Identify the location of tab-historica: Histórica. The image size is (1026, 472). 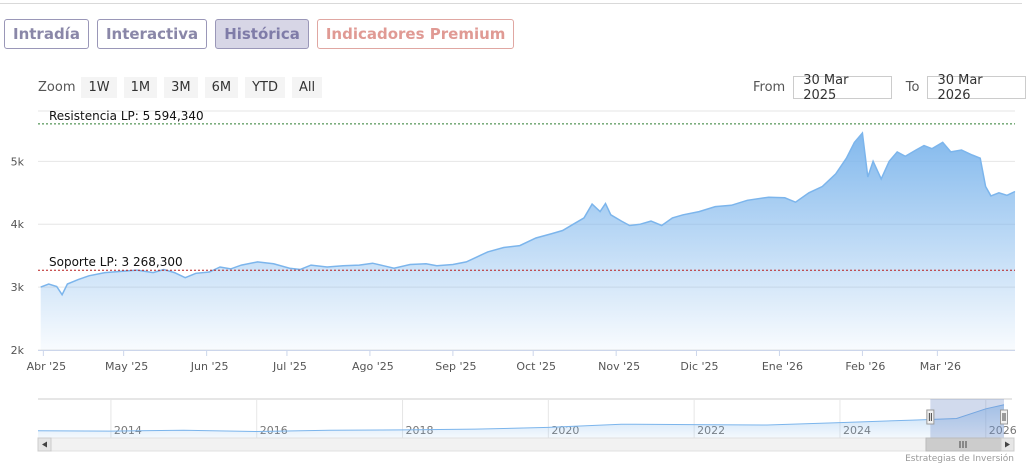
(262, 34).